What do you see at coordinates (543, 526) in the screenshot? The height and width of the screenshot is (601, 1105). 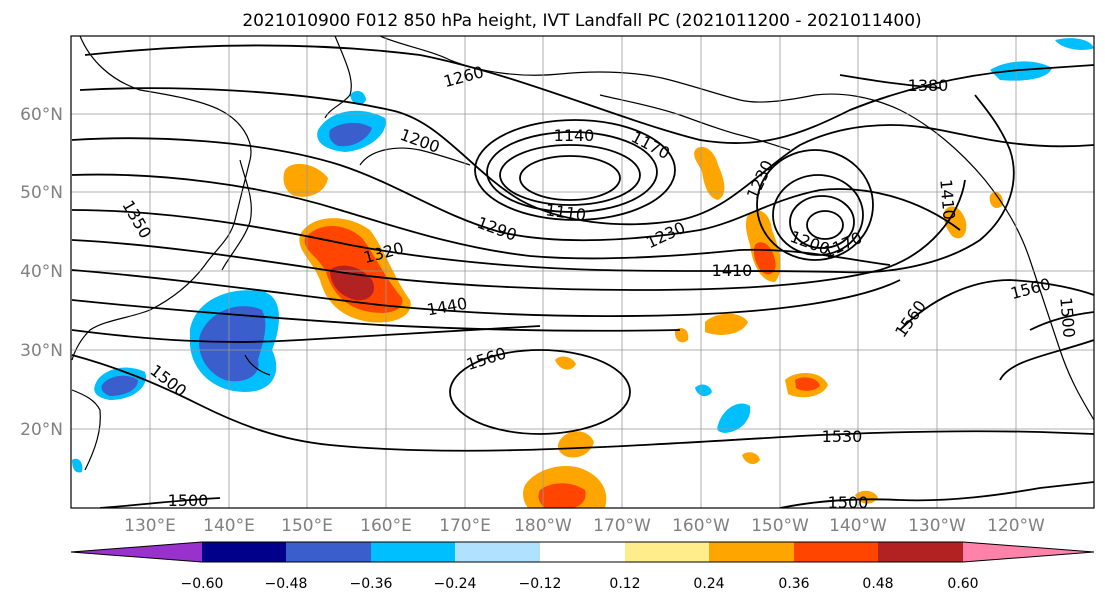 I see `lon-label: 180°W` at bounding box center [543, 526].